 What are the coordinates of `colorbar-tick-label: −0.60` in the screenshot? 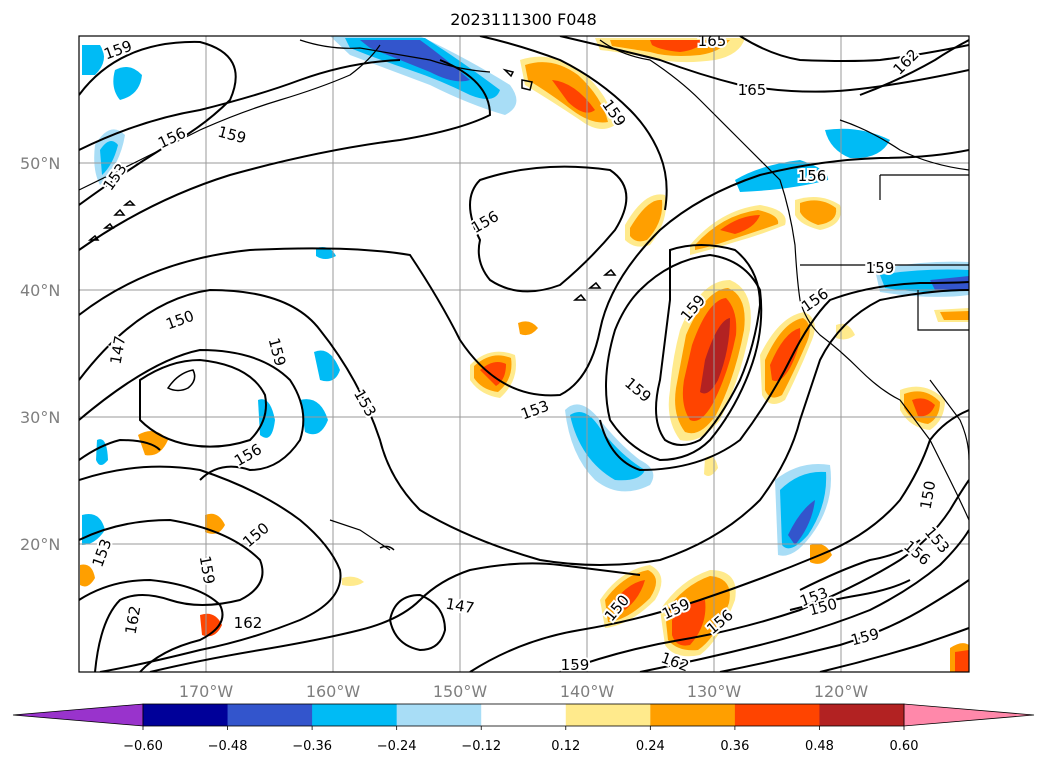 It's located at (143, 746).